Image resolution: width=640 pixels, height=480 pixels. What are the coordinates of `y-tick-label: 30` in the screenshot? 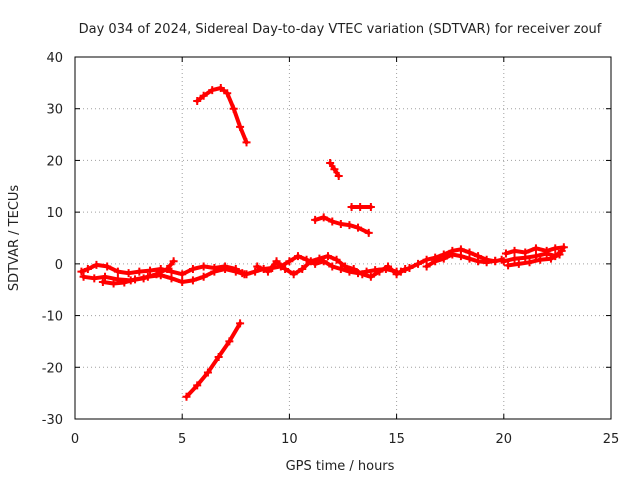 It's located at (54, 110).